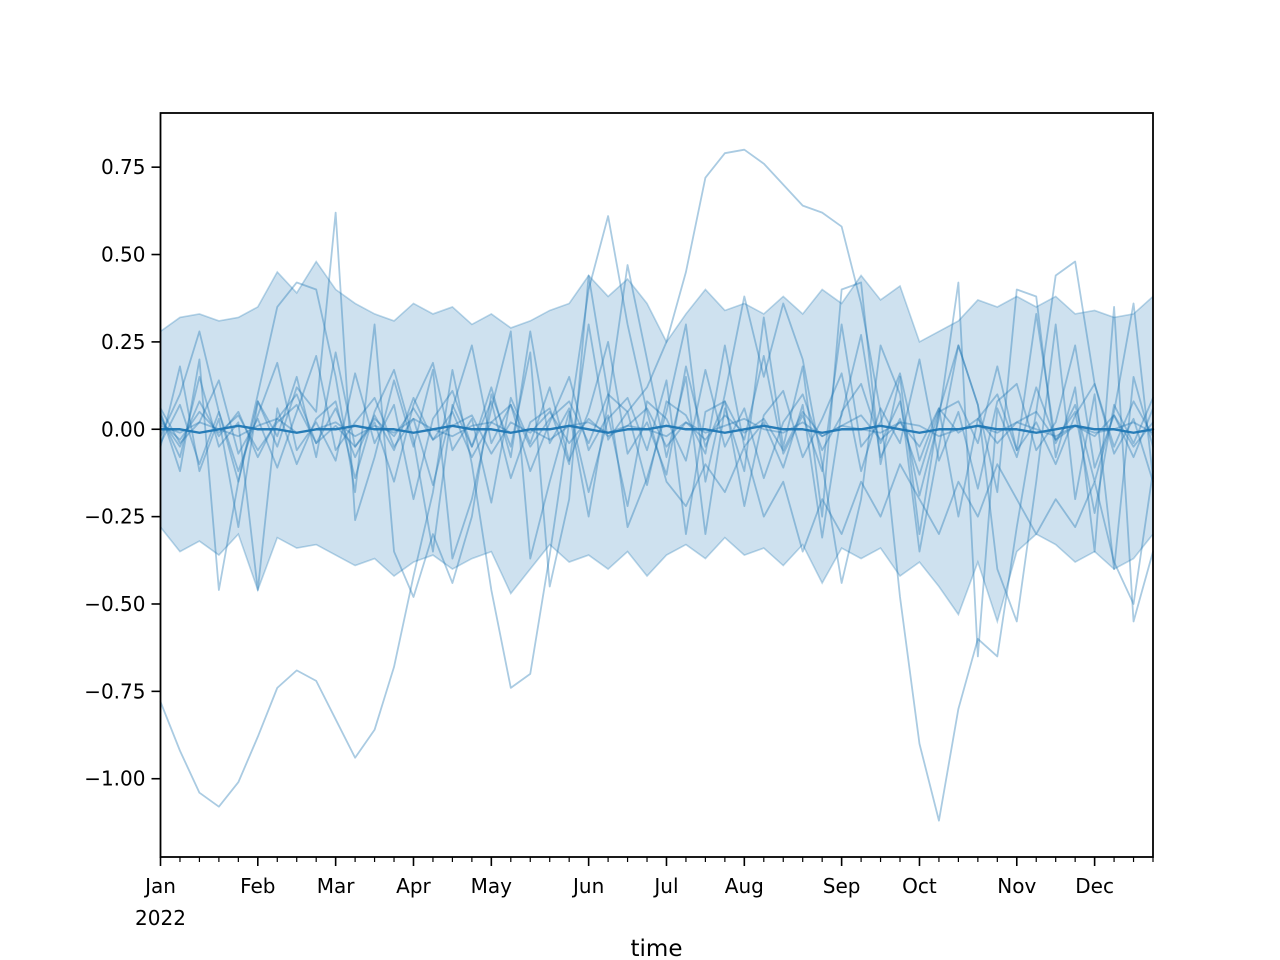 The width and height of the screenshot is (1280, 960). What do you see at coordinates (665, 886) in the screenshot?
I see `x-tick-label: Jul` at bounding box center [665, 886].